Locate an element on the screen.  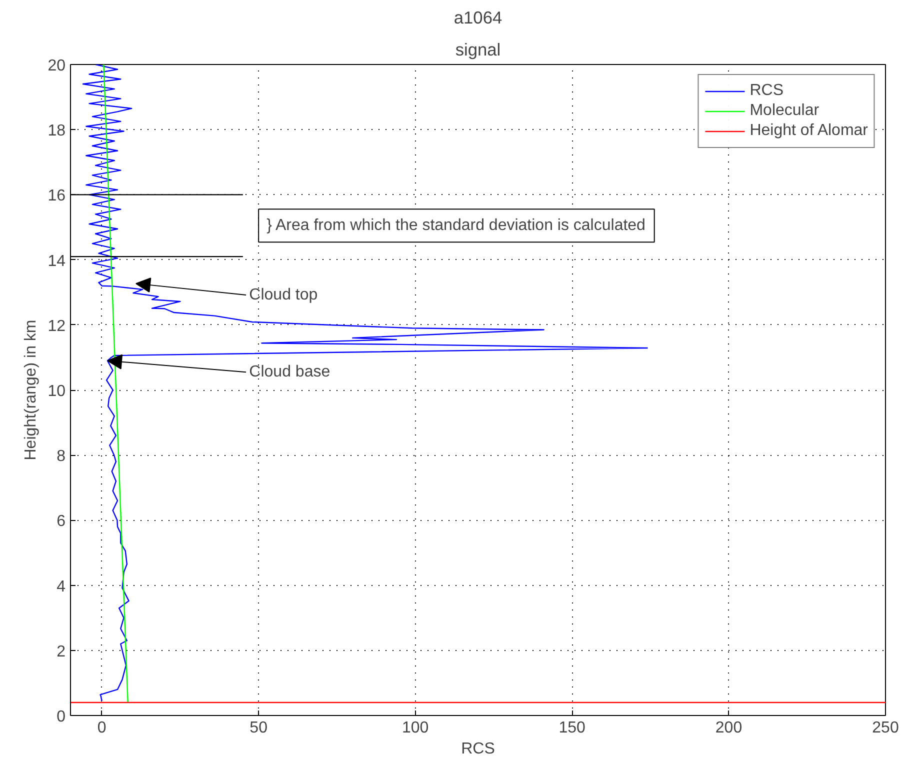
y-tick-label: 18 is located at coordinates (57, 131).